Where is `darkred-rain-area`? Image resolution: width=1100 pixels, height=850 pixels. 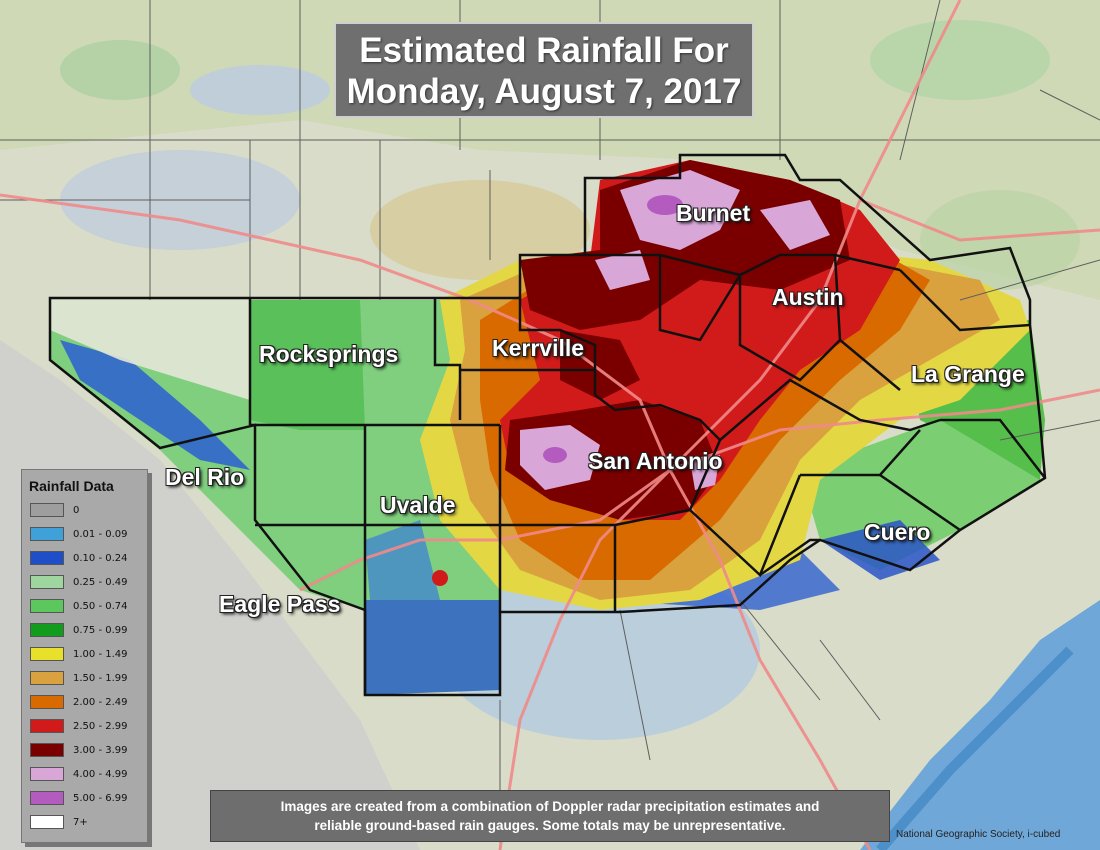 darkred-rain-area is located at coordinates (600, 365).